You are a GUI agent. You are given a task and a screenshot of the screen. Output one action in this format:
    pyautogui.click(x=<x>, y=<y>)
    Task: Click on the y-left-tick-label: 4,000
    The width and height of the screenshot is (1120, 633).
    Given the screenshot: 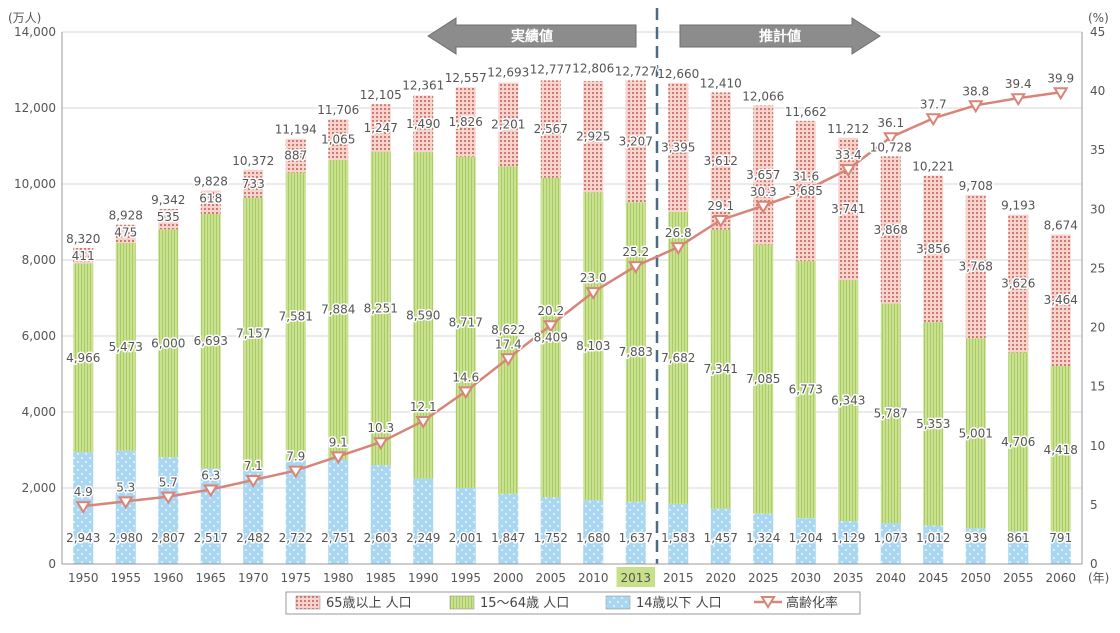 What is the action you would take?
    pyautogui.click(x=39, y=412)
    